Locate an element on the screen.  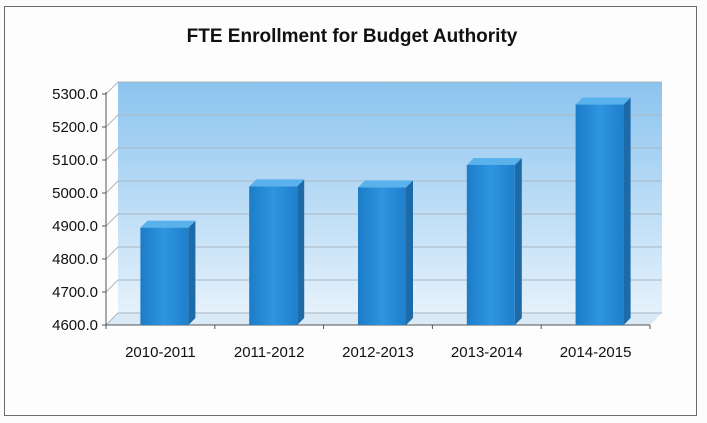
y-tick-label: 5300.0 is located at coordinates (75, 94).